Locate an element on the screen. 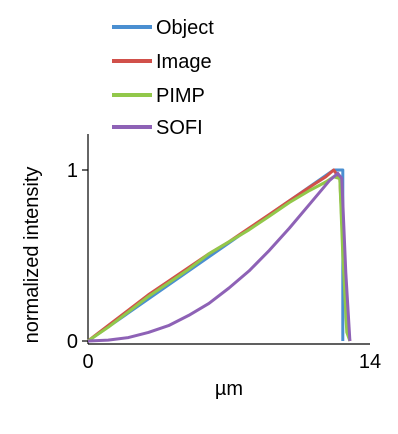  legend-label-pimp: PIMP is located at coordinates (180, 96).